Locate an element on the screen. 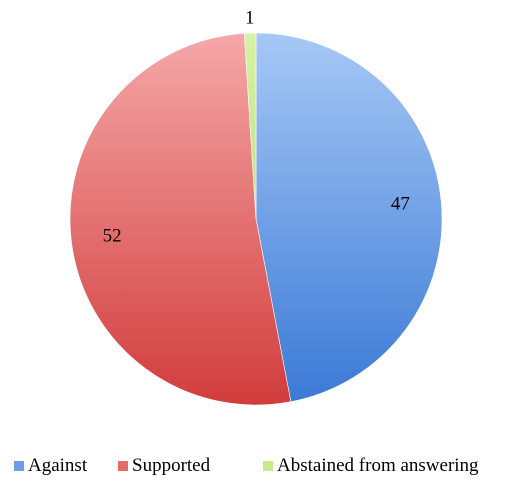 Image resolution: width=510 pixels, height=488 pixels. legend-label-abstained-from-answering: Abstained from answering is located at coordinates (378, 465).